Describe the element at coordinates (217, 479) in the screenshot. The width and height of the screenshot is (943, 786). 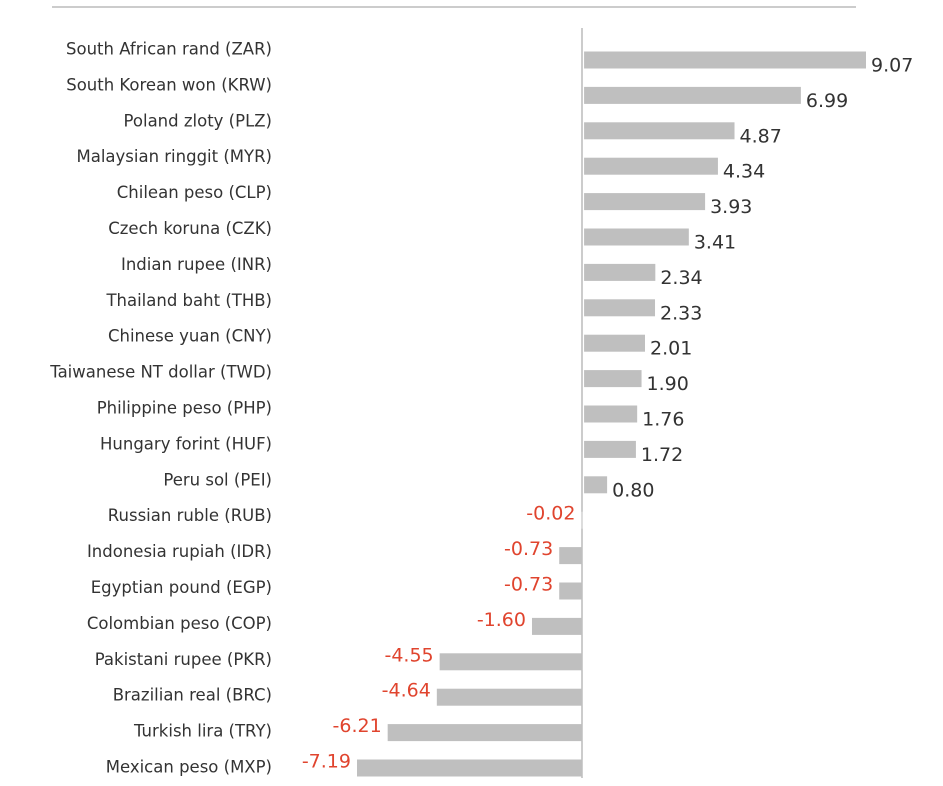
I see `category-label: Peru sol (PEI)` at that location.